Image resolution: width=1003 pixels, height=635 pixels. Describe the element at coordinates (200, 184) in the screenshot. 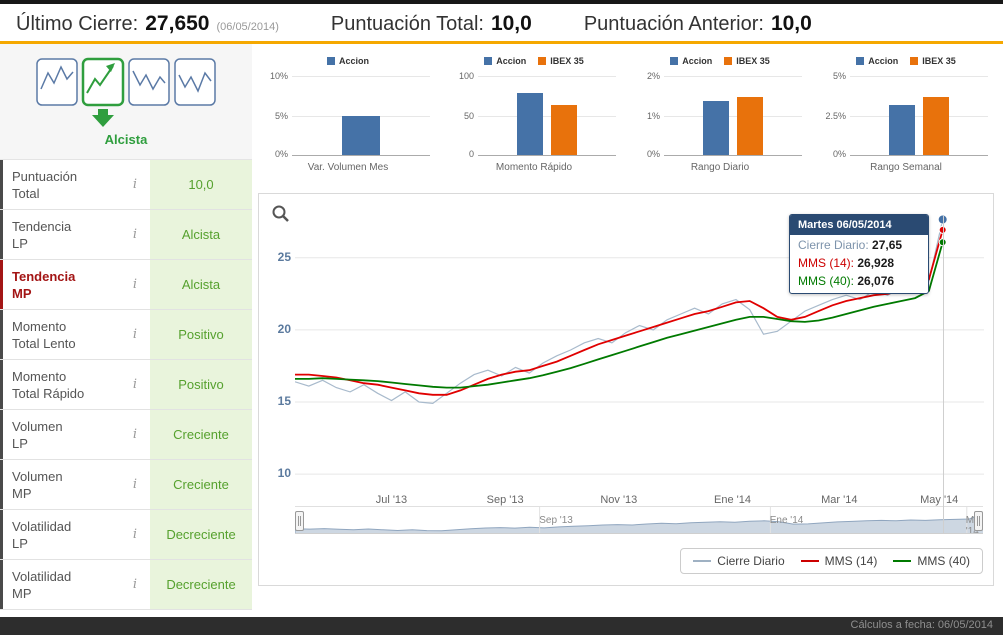

I see `row-value: 10,0` at that location.